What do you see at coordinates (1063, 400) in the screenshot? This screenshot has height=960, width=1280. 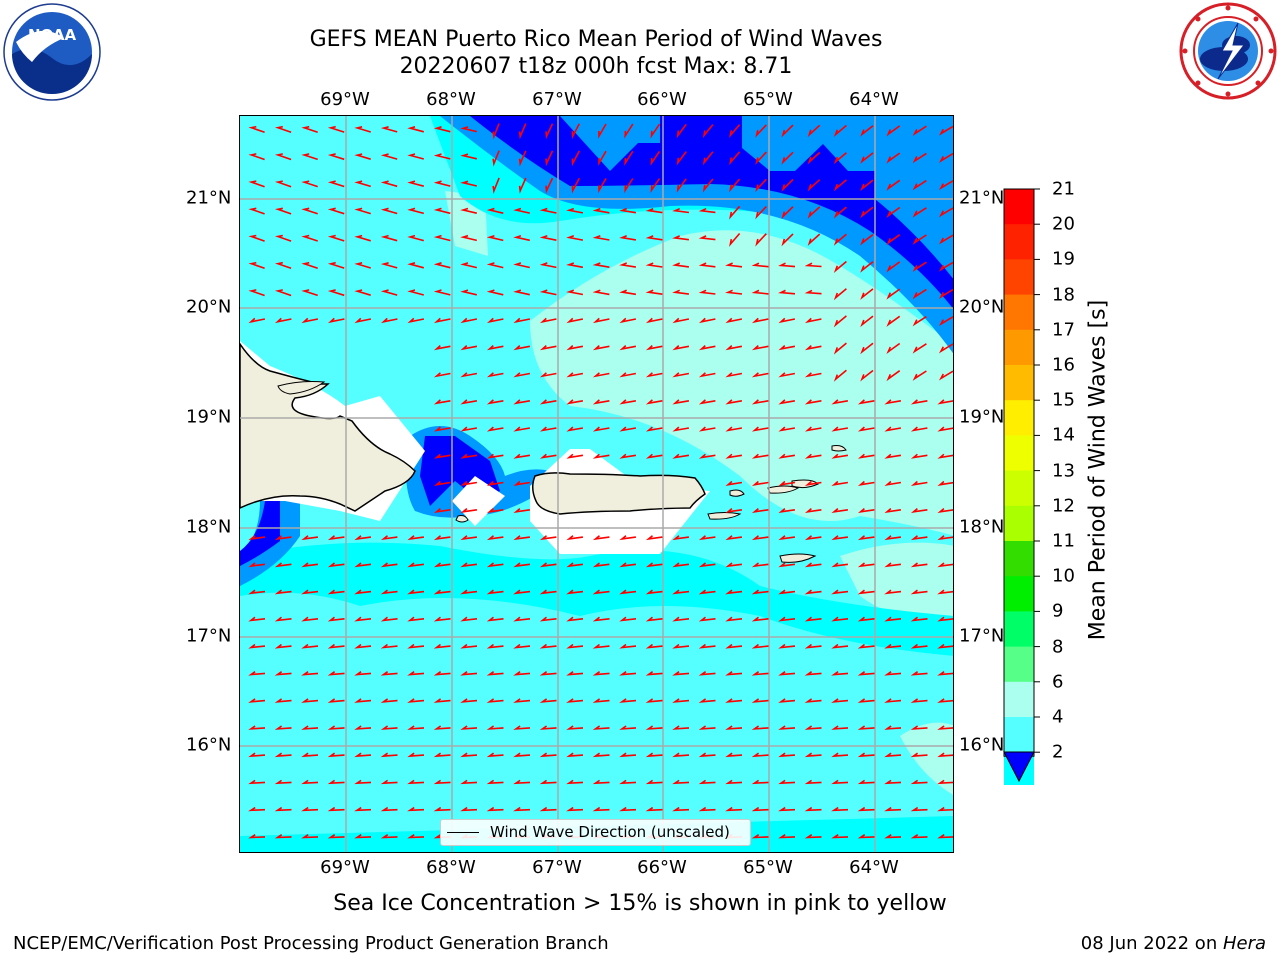 I see `colorbar-tick-label: 15` at bounding box center [1063, 400].